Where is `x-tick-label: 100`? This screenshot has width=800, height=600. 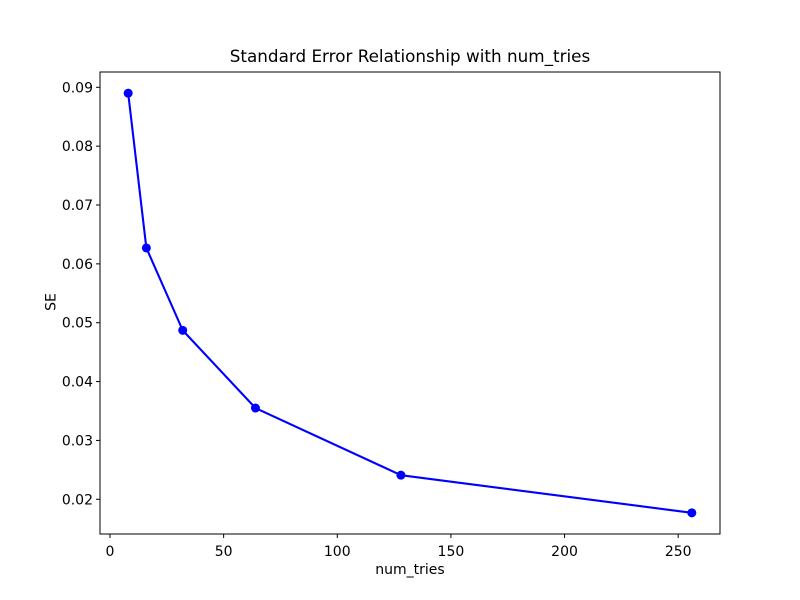
x-tick-label: 100 is located at coordinates (337, 552).